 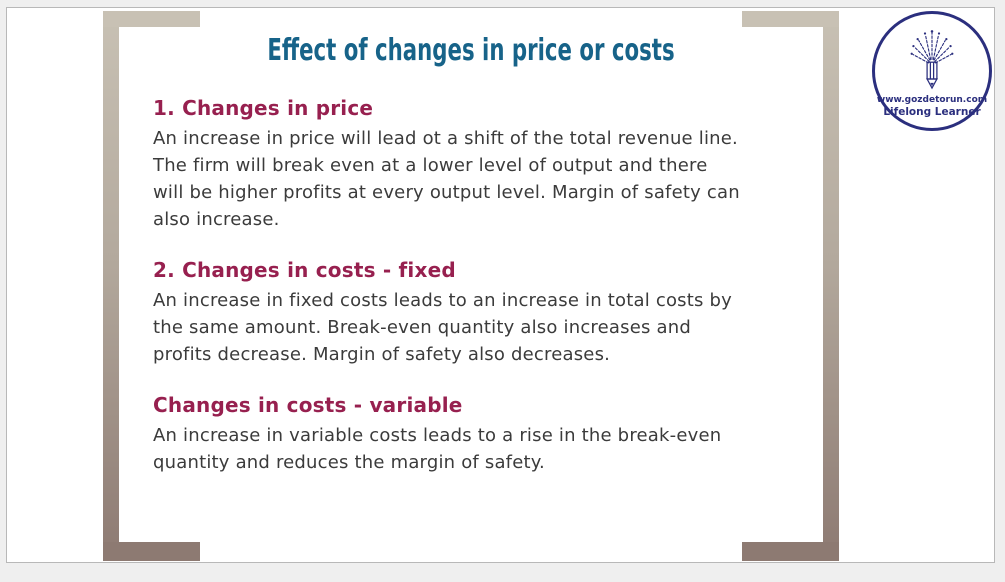 I want to click on frame-bottom-right-tab, so click(x=790, y=551).